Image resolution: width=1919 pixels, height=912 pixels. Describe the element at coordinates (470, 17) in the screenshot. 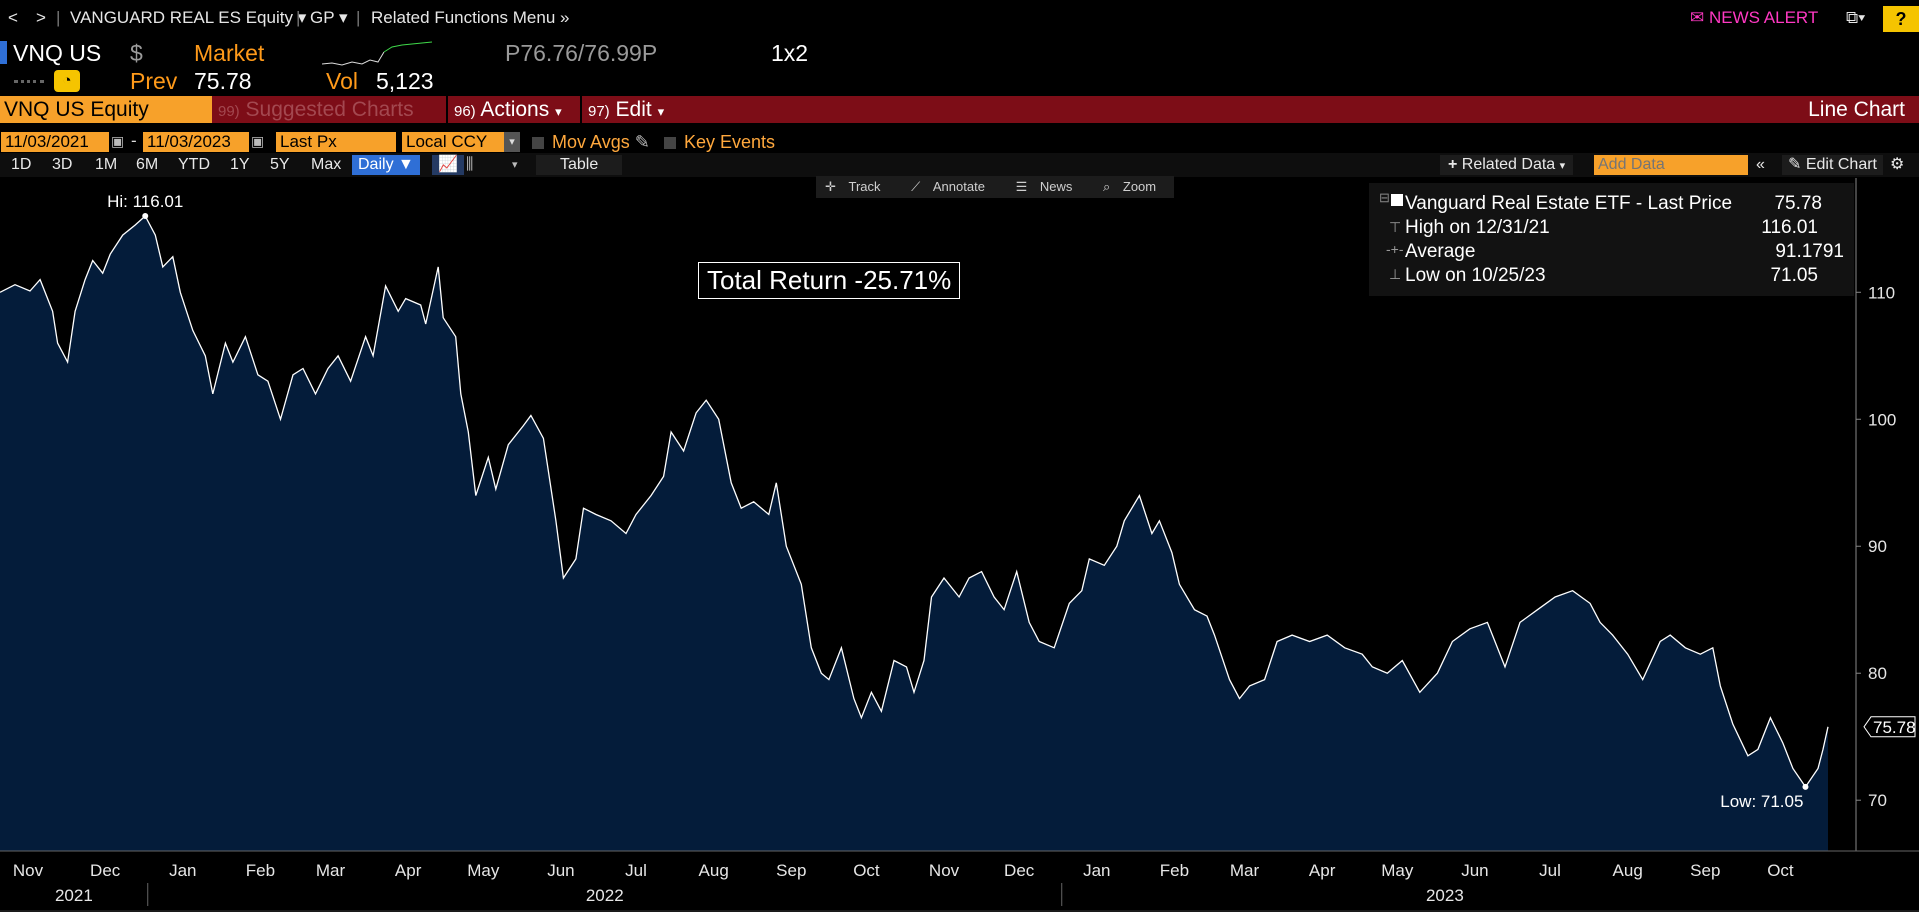

I see `related-functions-menu: Related Functions Menu »` at that location.